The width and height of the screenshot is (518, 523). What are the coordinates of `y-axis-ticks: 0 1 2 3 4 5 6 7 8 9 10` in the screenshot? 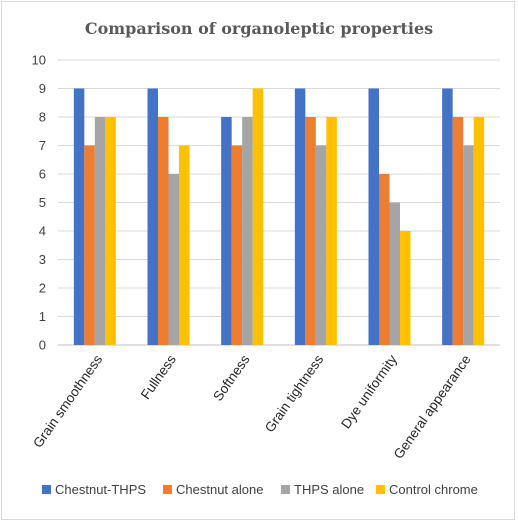 It's located at (39, 203).